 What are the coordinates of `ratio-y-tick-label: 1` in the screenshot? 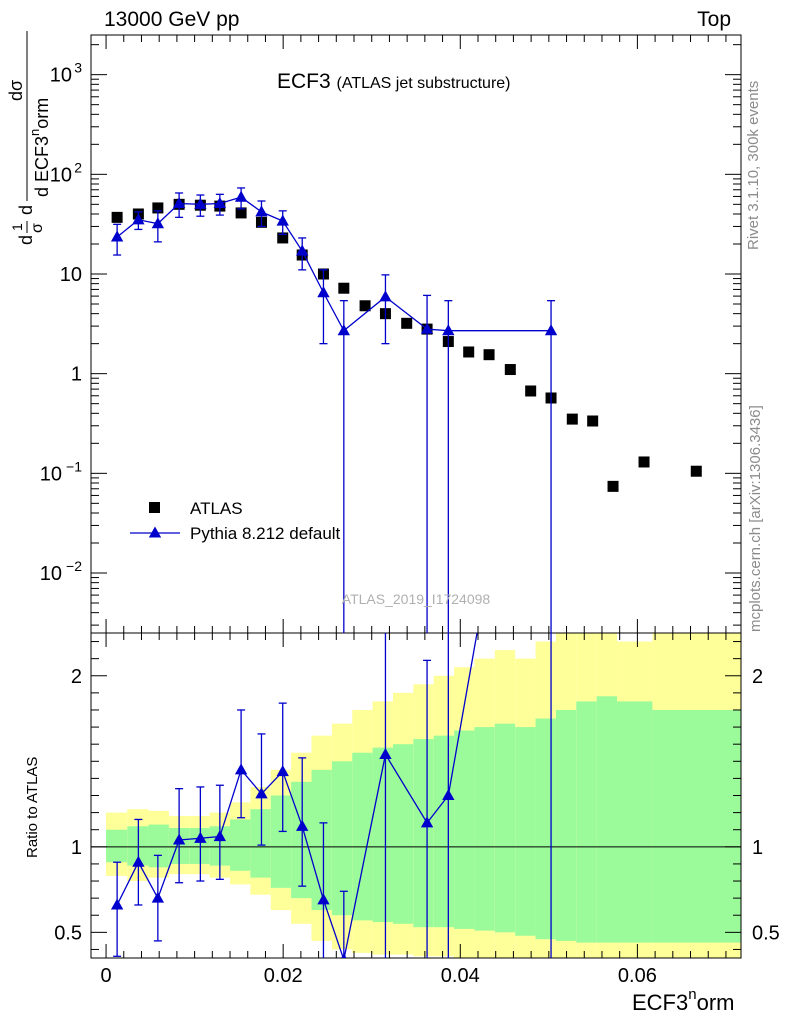 It's located at (76, 848).